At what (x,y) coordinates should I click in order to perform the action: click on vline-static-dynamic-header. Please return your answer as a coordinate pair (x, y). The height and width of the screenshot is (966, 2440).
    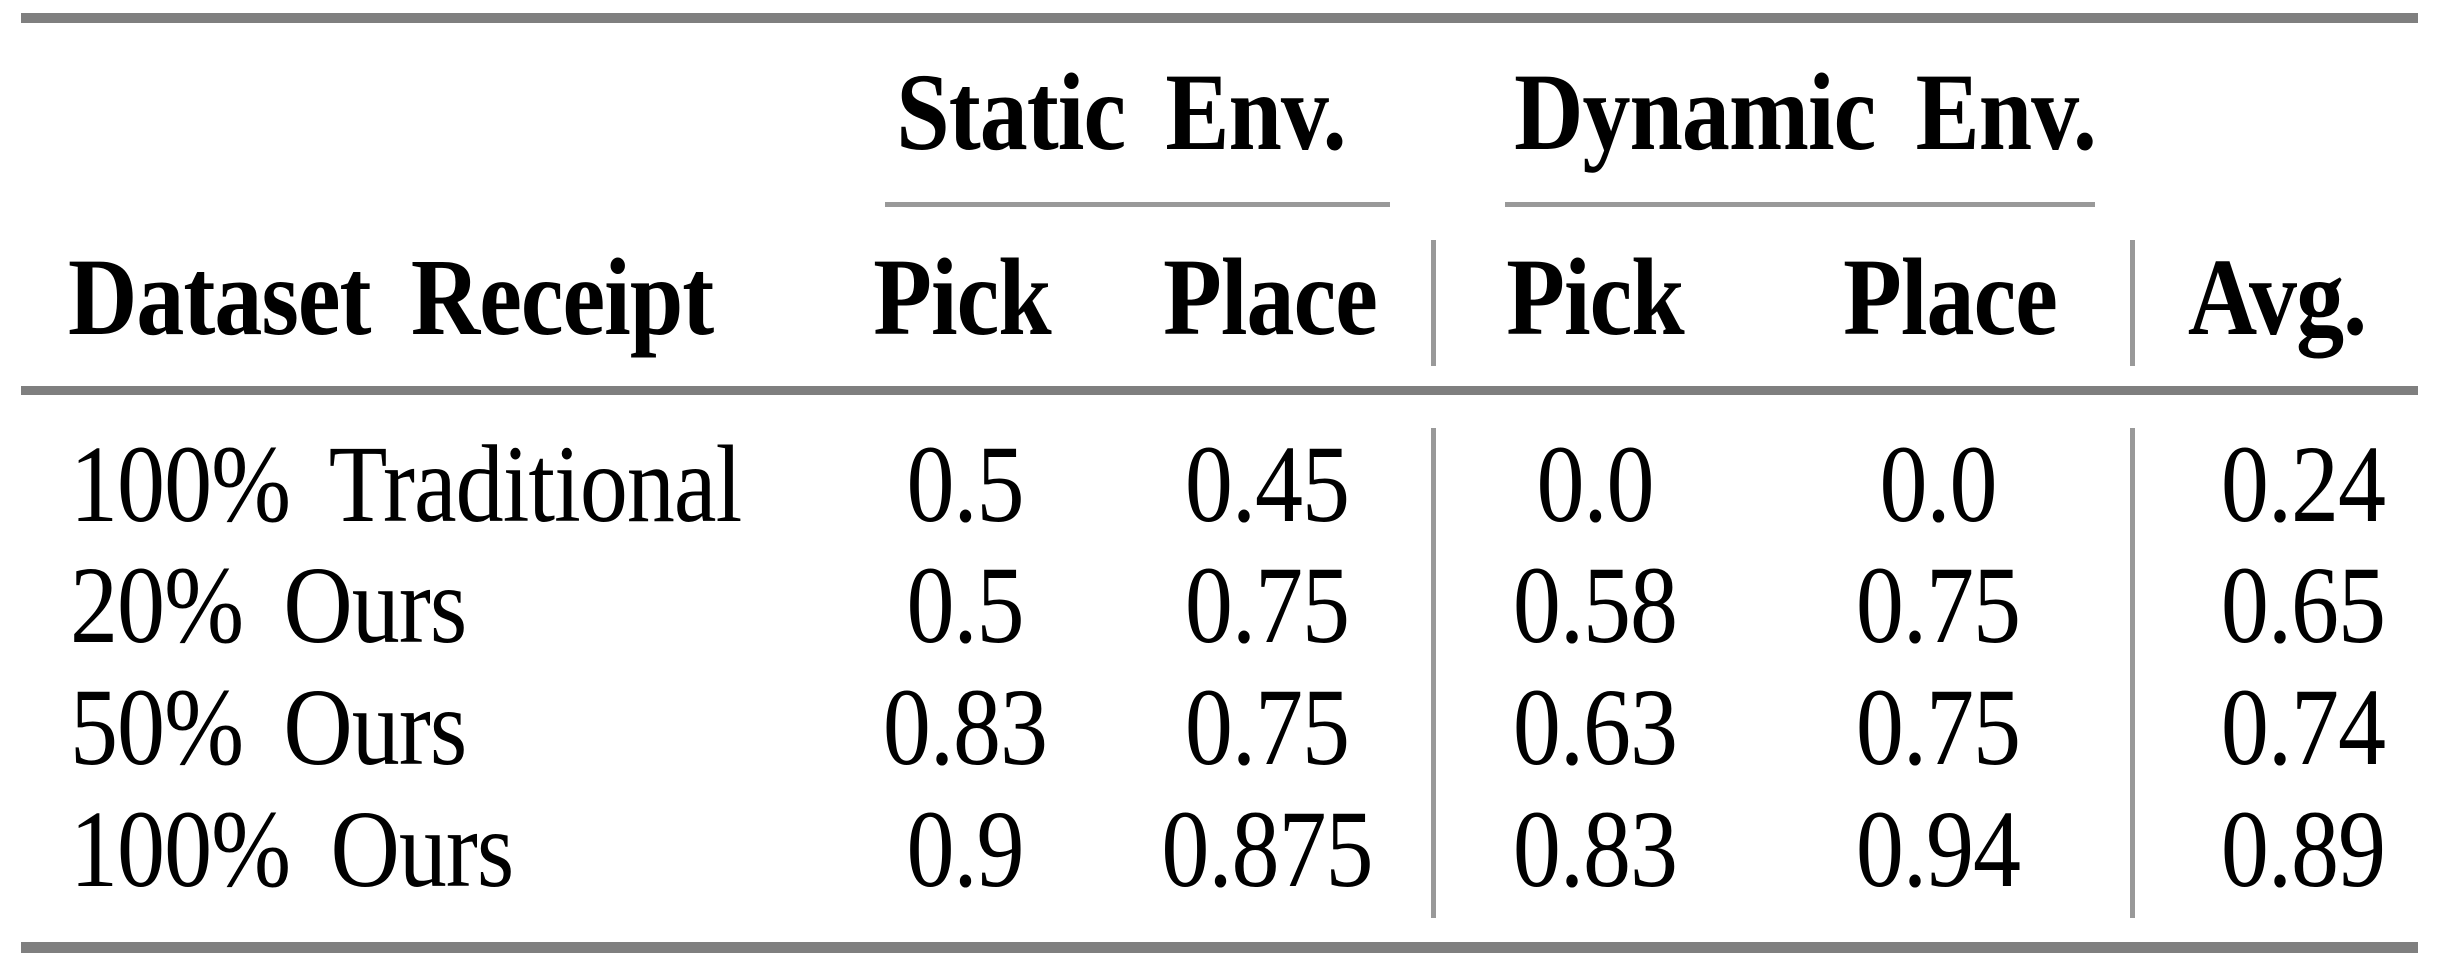
    Looking at the image, I should click on (1433, 303).